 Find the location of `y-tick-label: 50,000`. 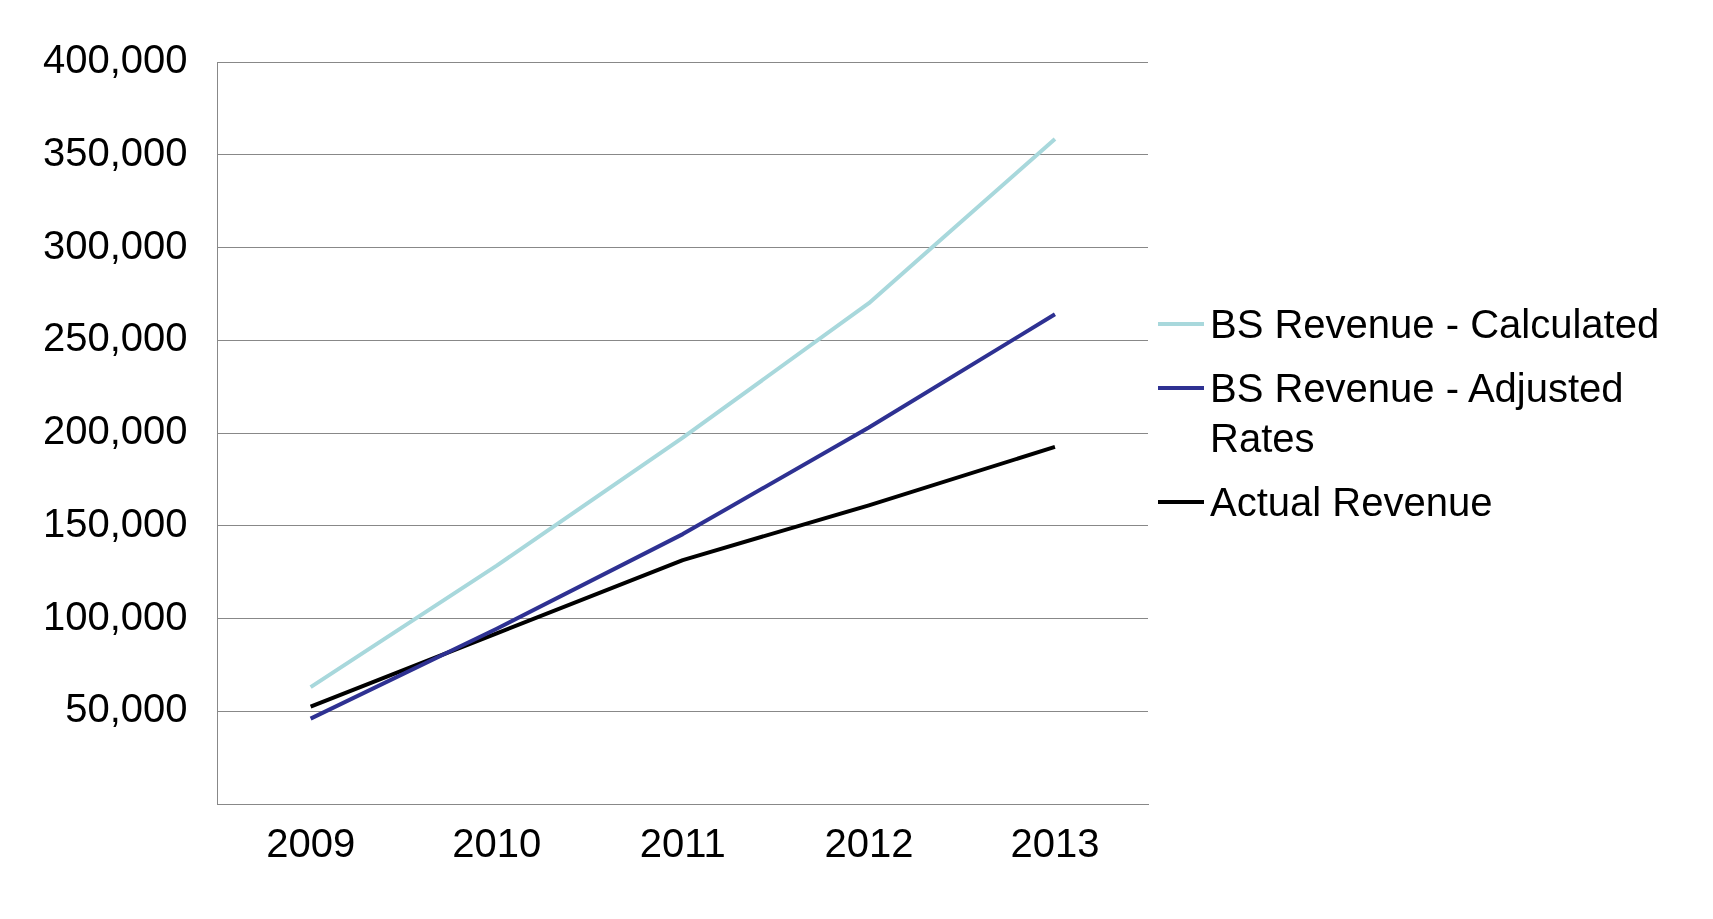

y-tick-label: 50,000 is located at coordinates (126, 708).